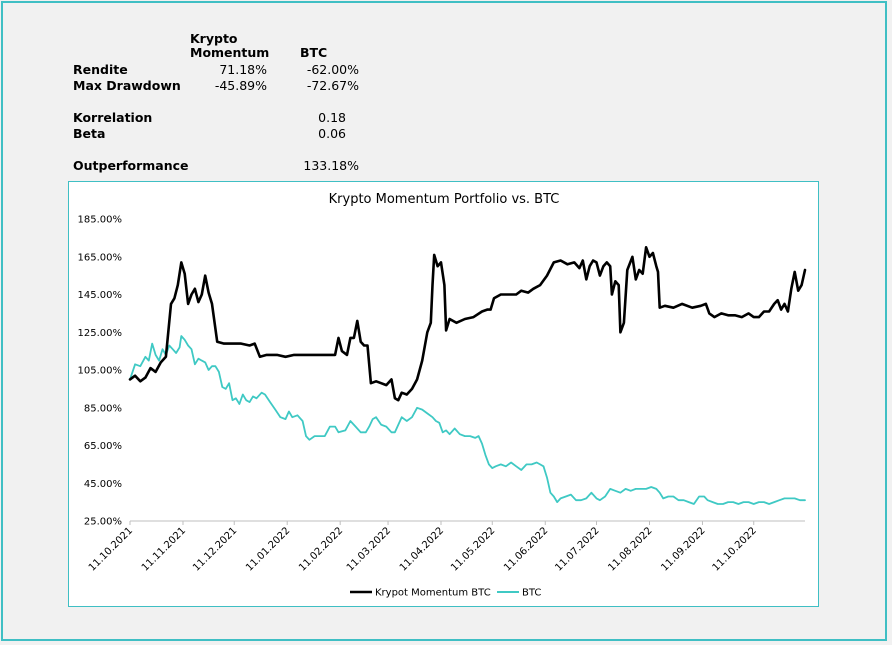  I want to click on x-tick-label: 11.10.2022, so click(735, 549).